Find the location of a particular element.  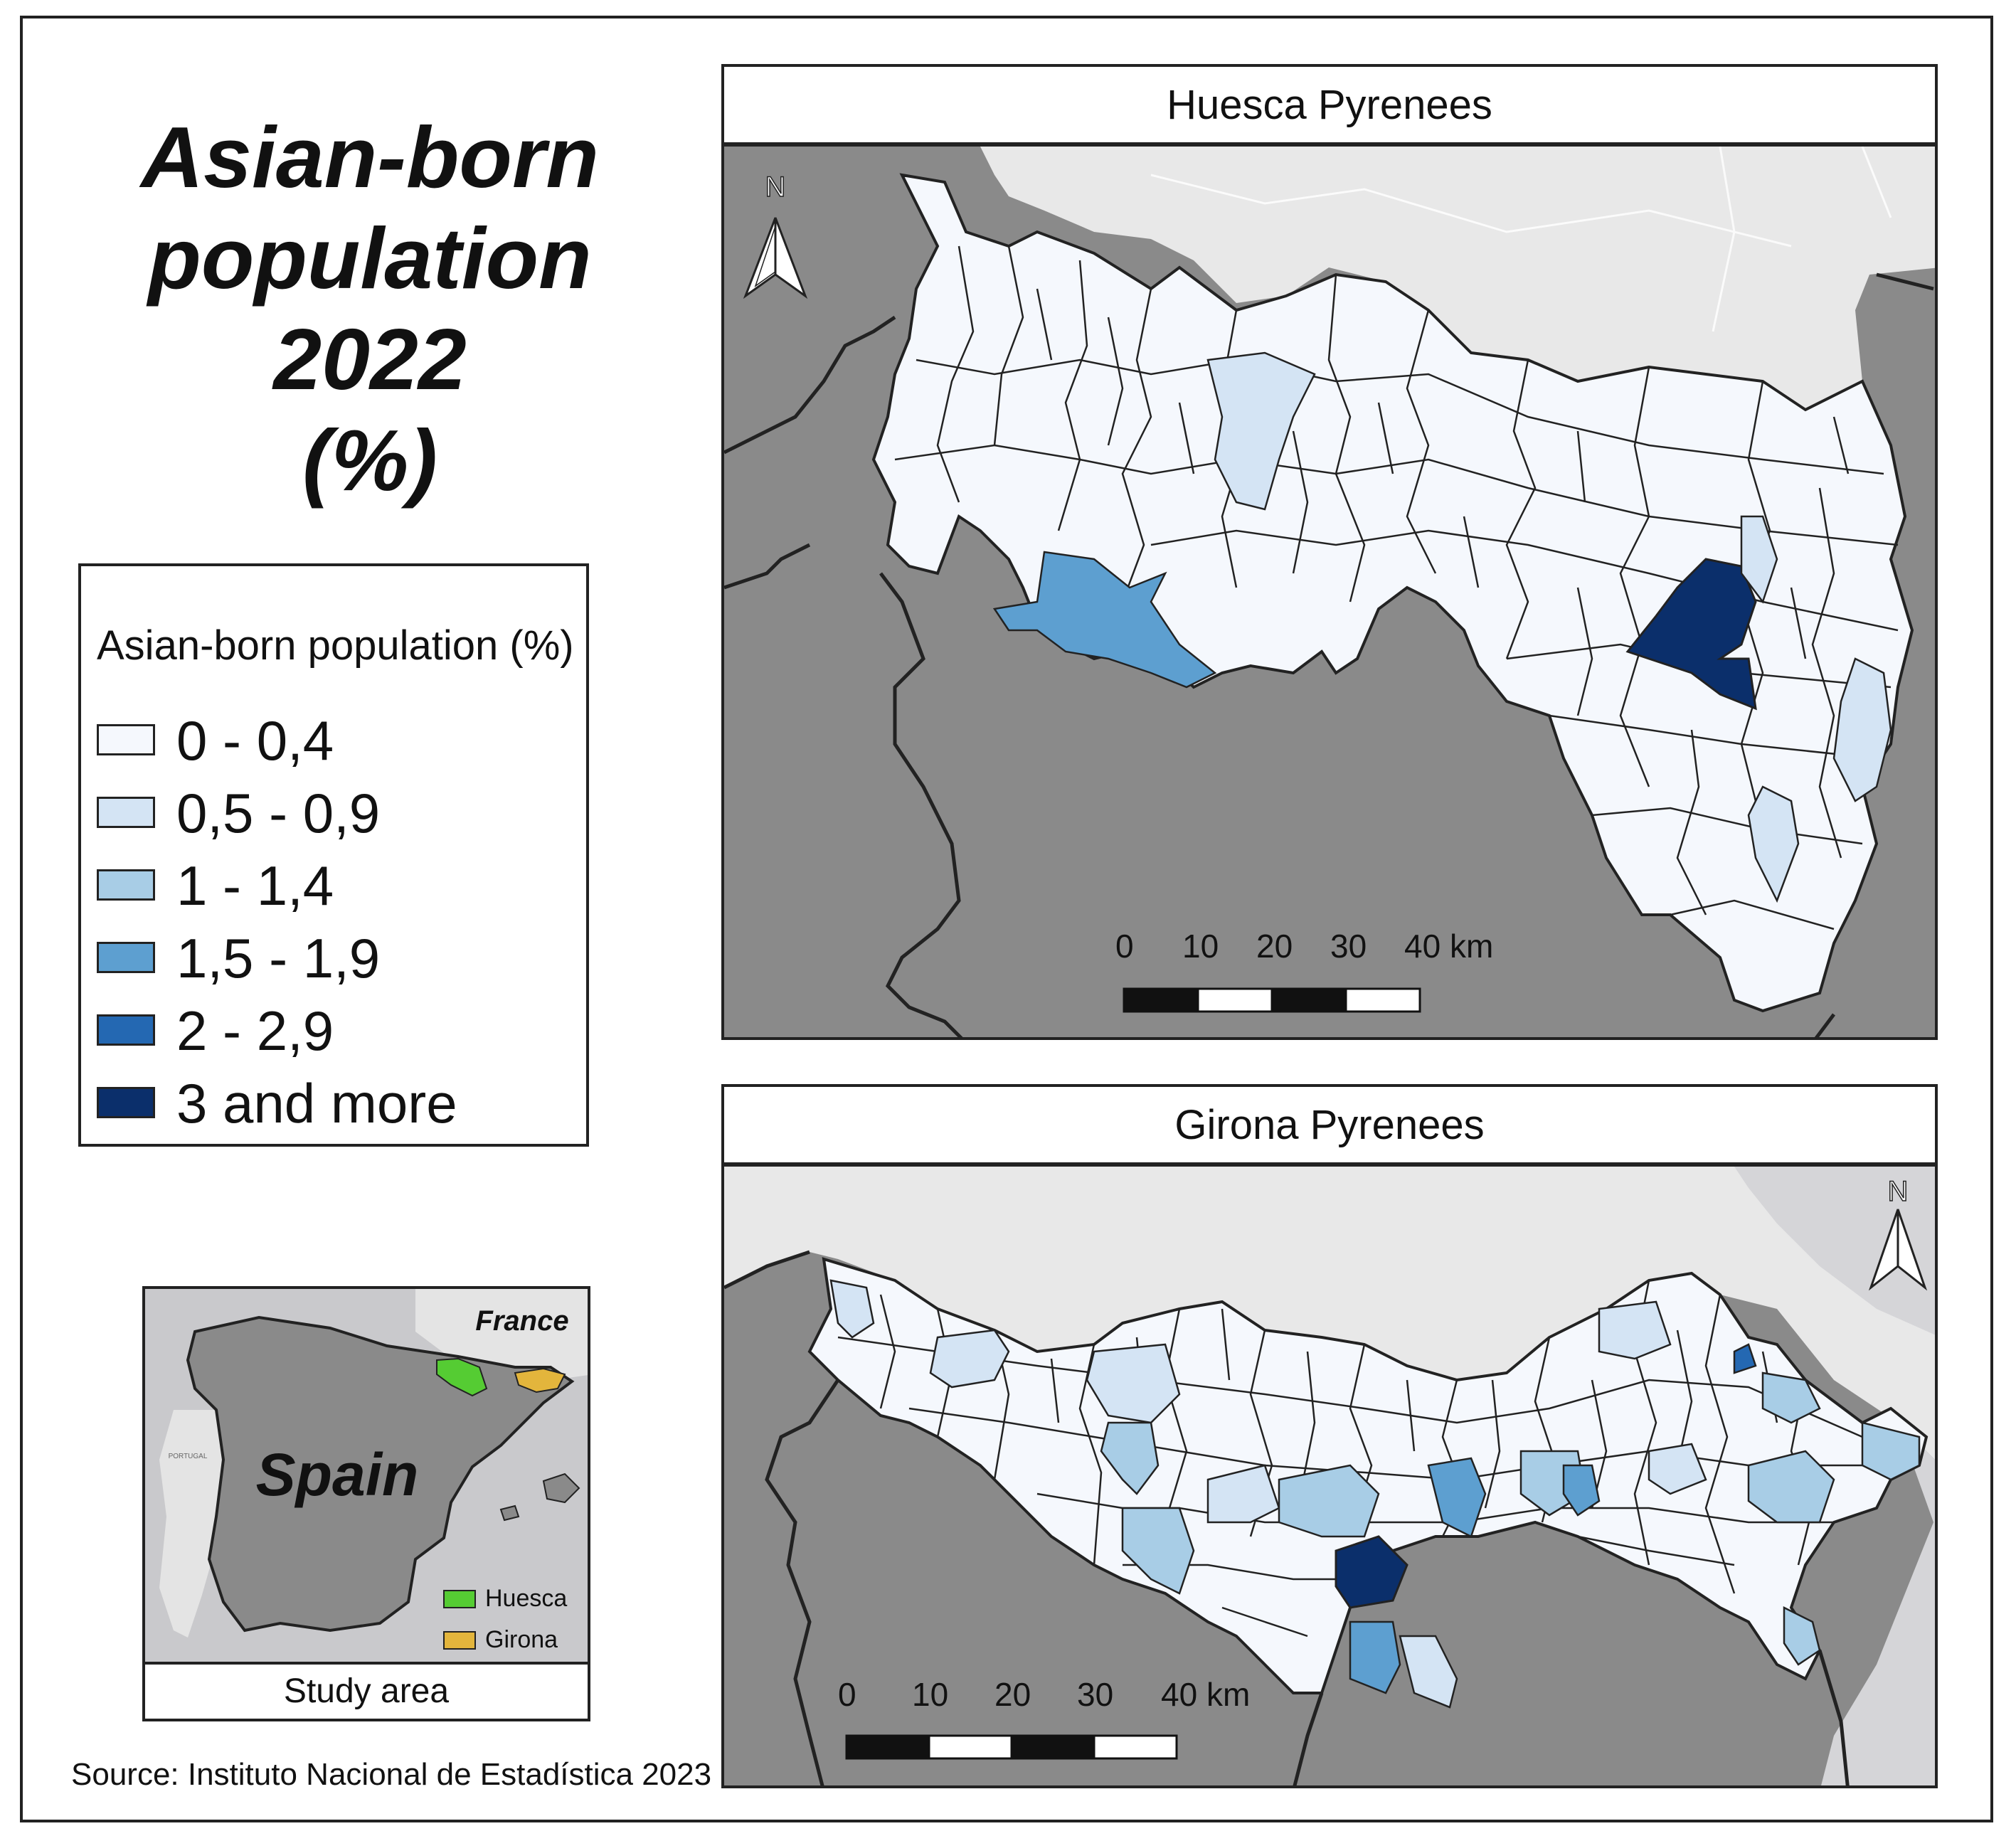

girona-scale-10: 10 is located at coordinates (930, 1694).